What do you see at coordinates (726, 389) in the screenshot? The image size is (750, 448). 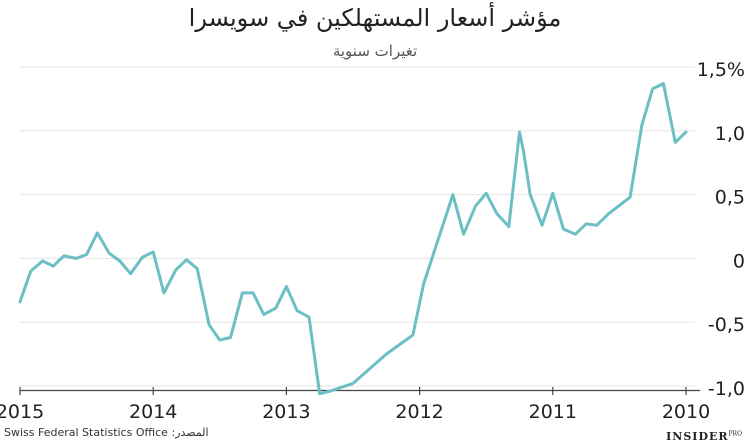 I see `y-tick-label: -1,0` at bounding box center [726, 389].